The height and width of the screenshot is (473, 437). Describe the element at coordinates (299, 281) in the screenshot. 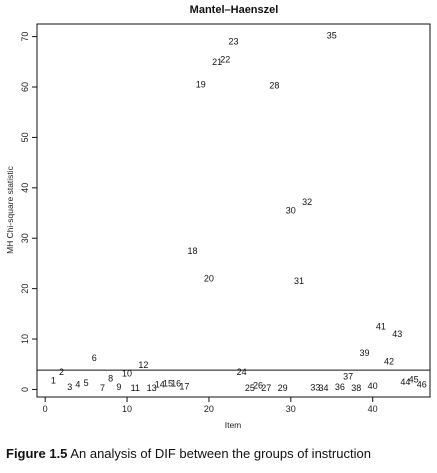

I see `item-point-31: 31` at that location.